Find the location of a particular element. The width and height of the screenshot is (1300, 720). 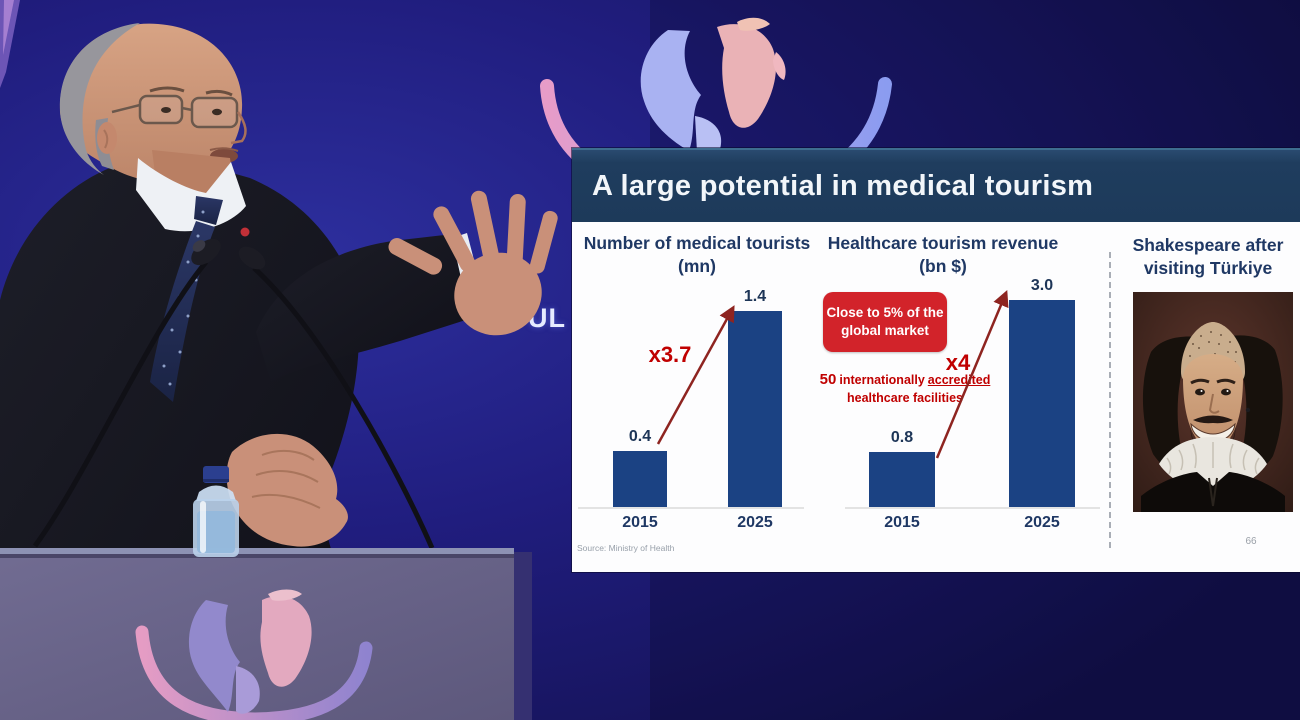

source-note: Source: Ministry of Health is located at coordinates (626, 548).